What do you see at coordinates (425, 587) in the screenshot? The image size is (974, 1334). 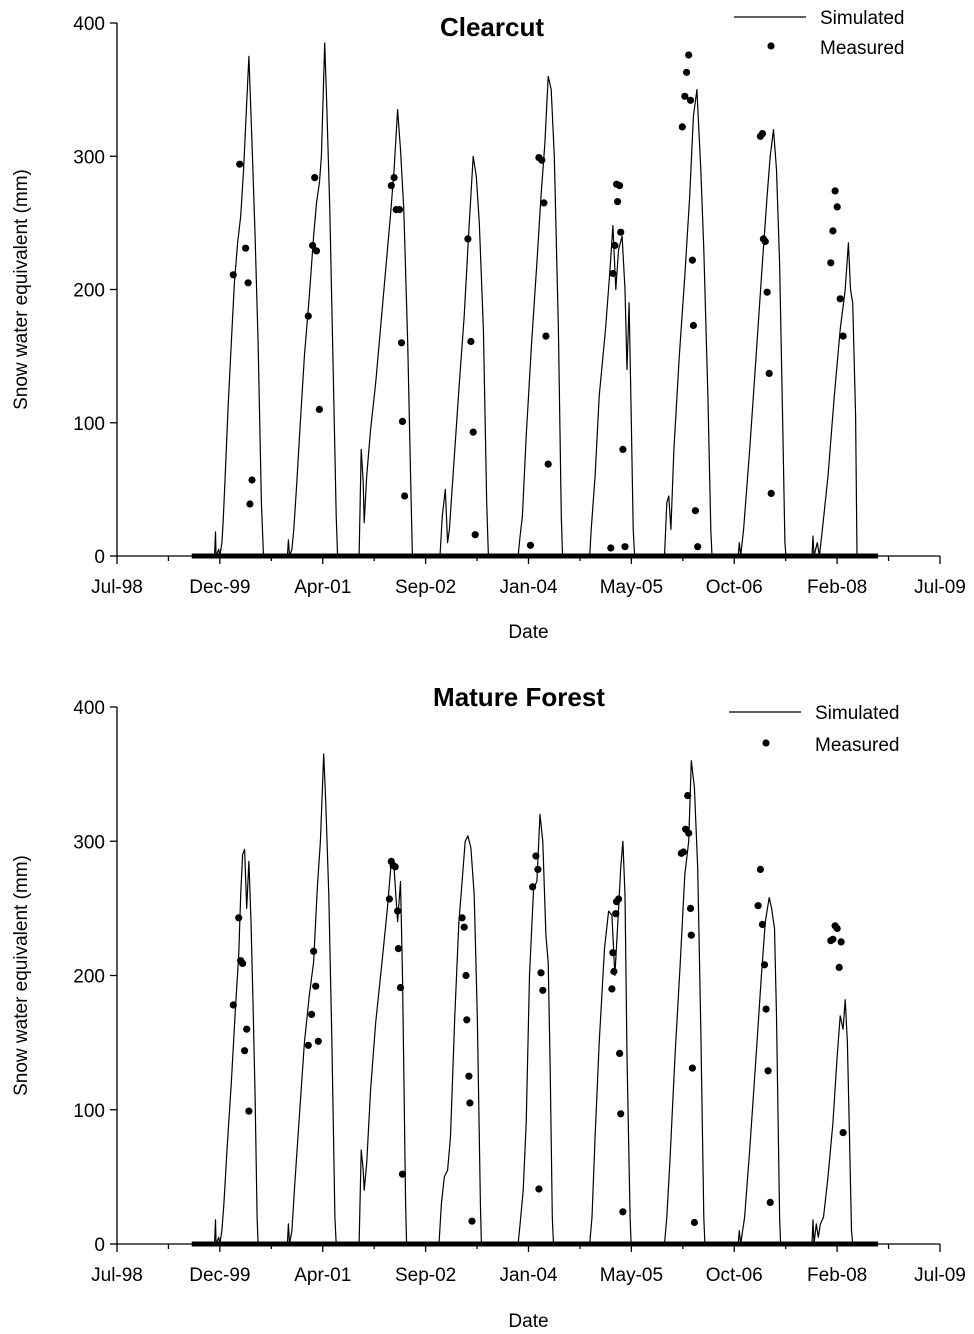 I see `x-tick-label: Sep-02` at bounding box center [425, 587].